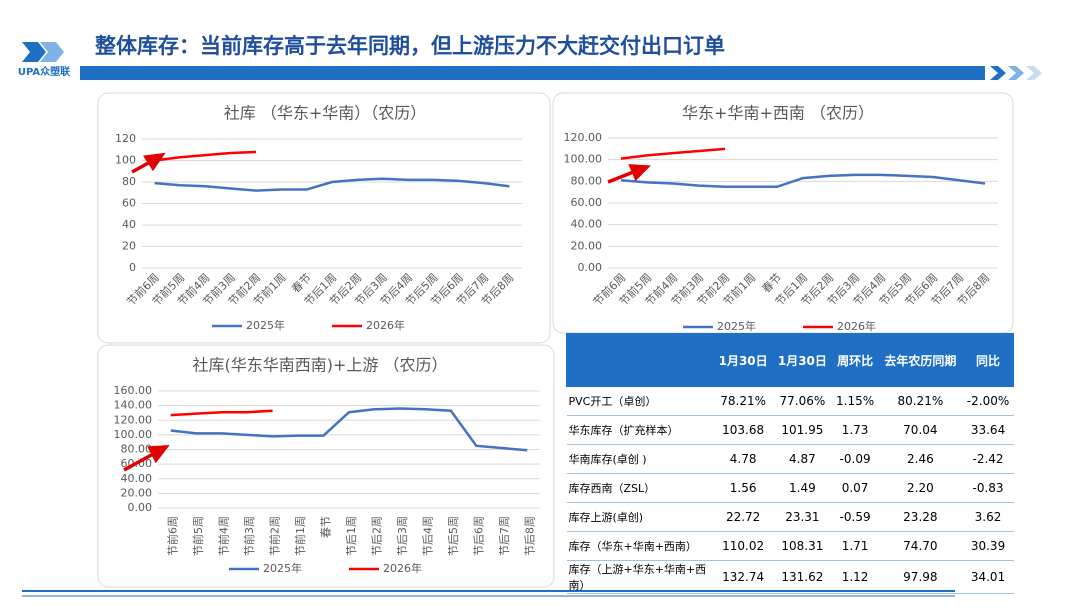 The width and height of the screenshot is (1080, 608). I want to click on x-tick-label: 节后5周, so click(453, 536).